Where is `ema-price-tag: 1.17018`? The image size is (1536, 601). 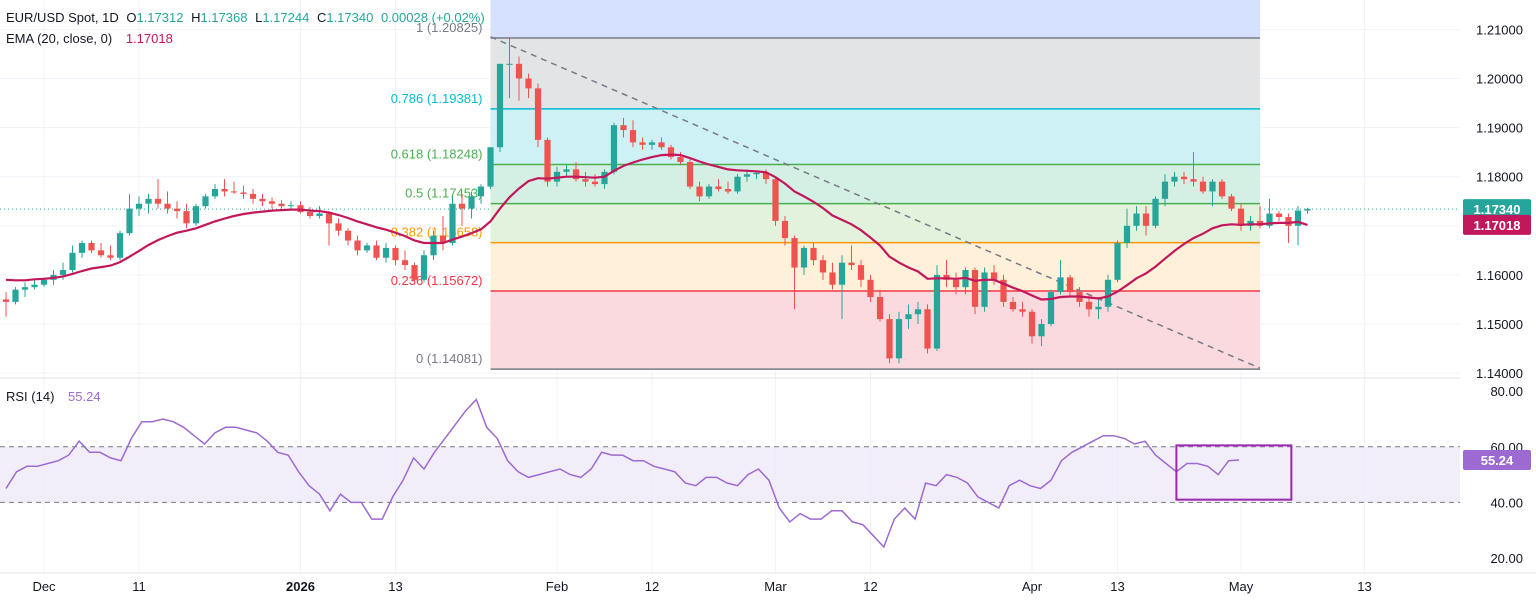 ema-price-tag: 1.17018 is located at coordinates (1497, 225).